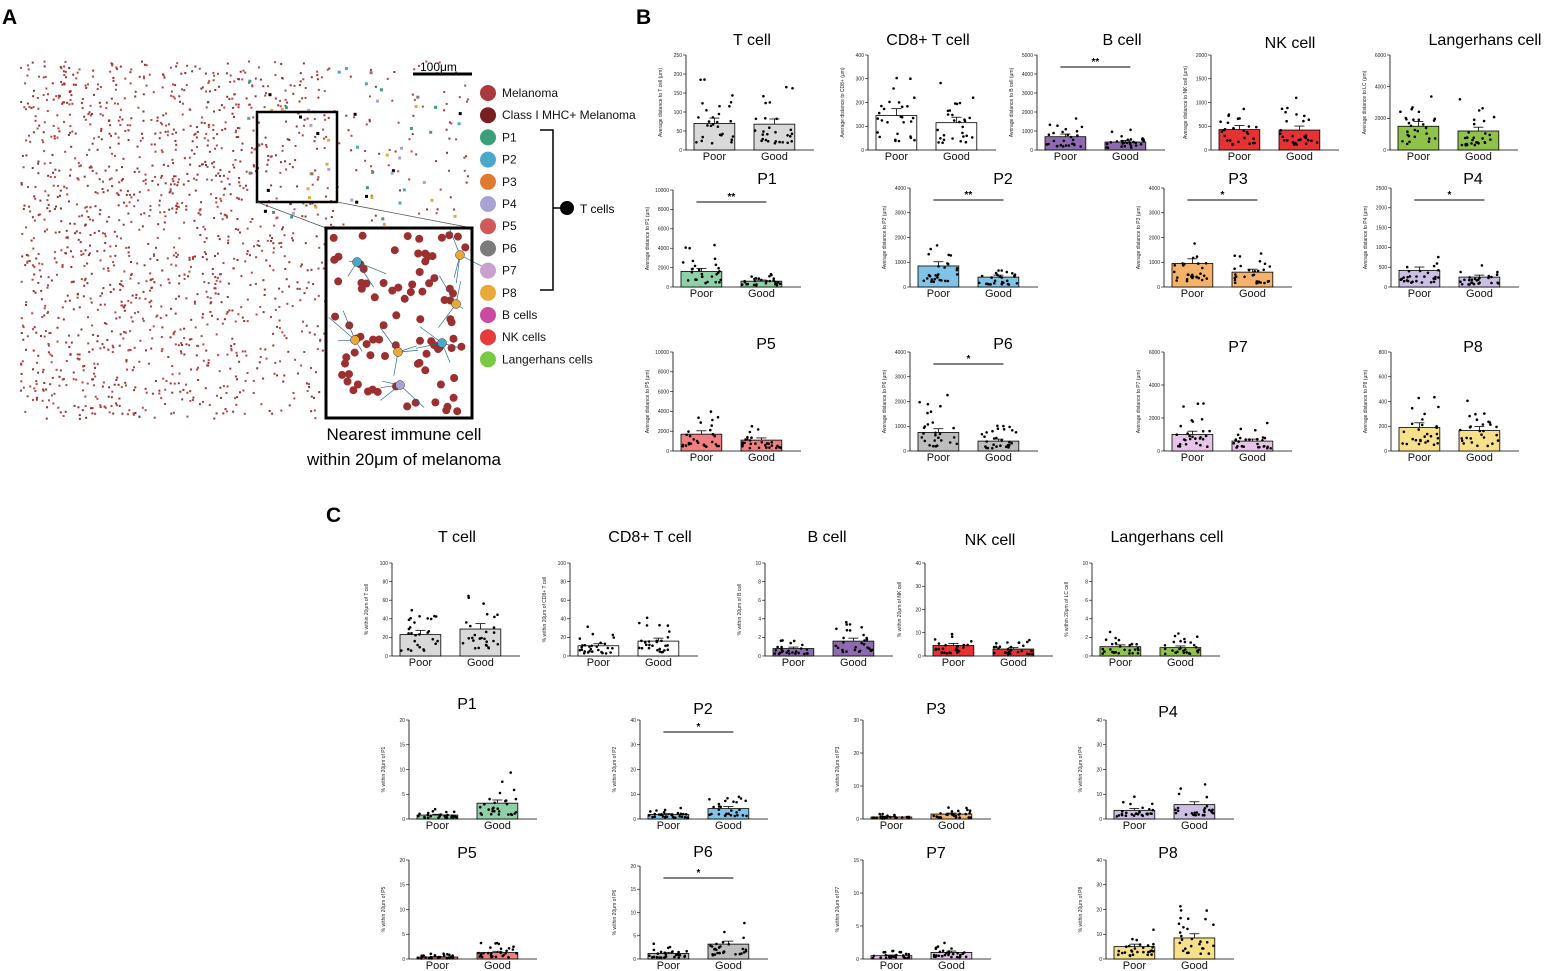  What do you see at coordinates (759, 620) in the screenshot?
I see `y-tick-label: 4` at bounding box center [759, 620].